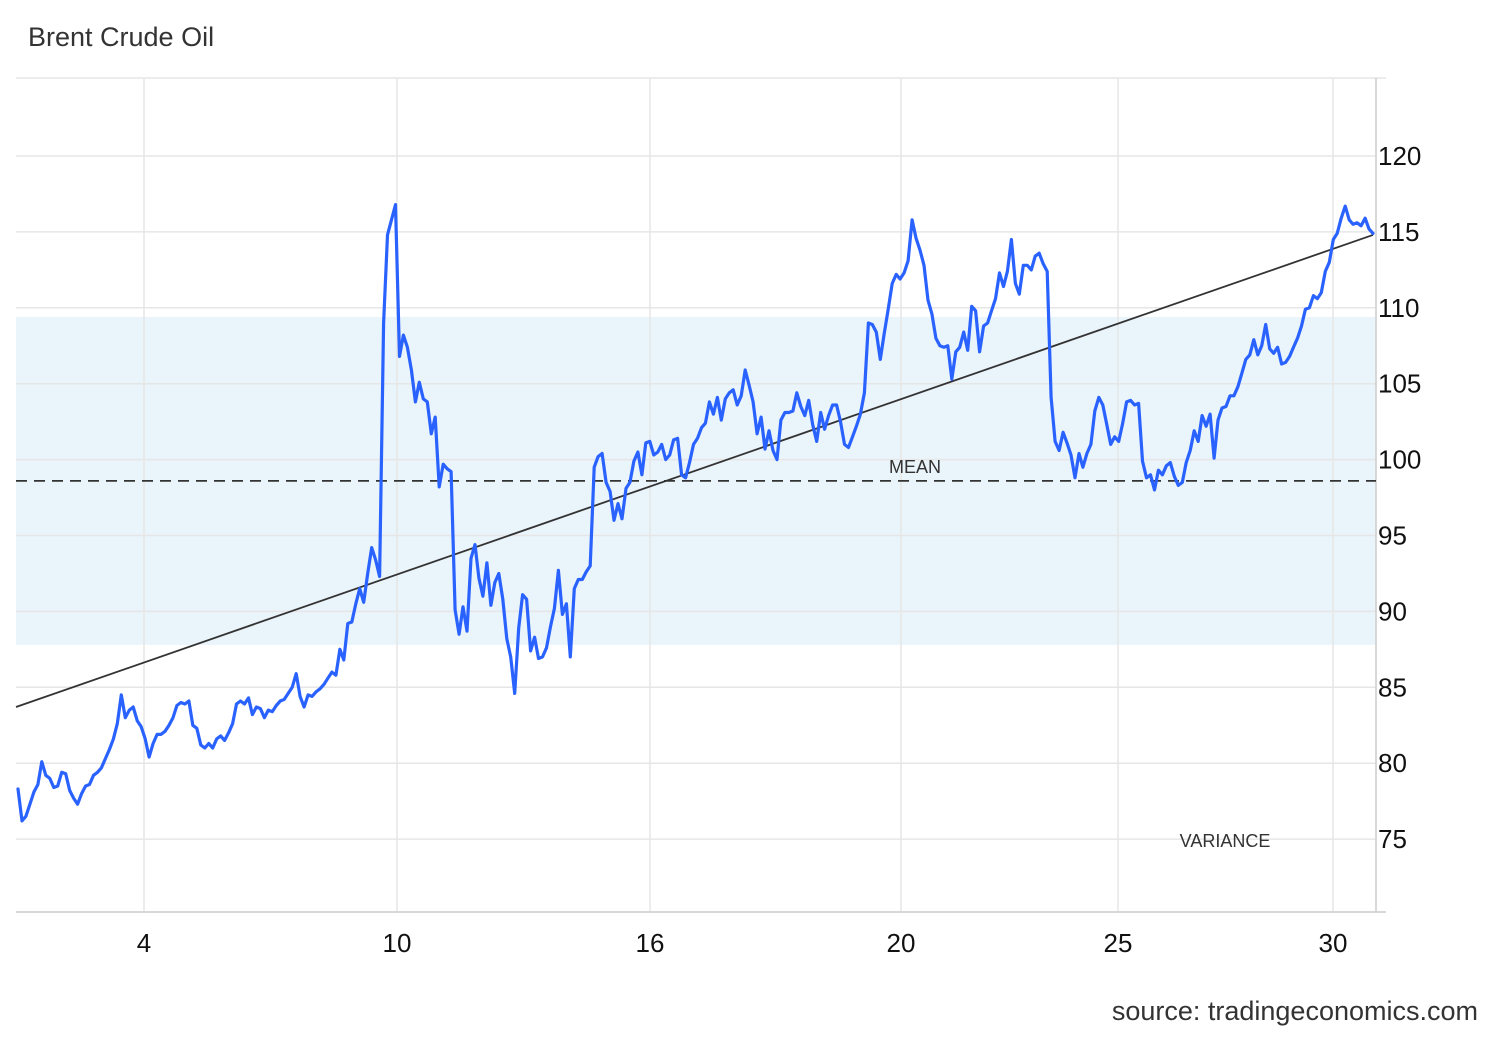 The width and height of the screenshot is (1500, 1040). Describe the element at coordinates (1399, 460) in the screenshot. I see `y-tick-label: 100` at that location.